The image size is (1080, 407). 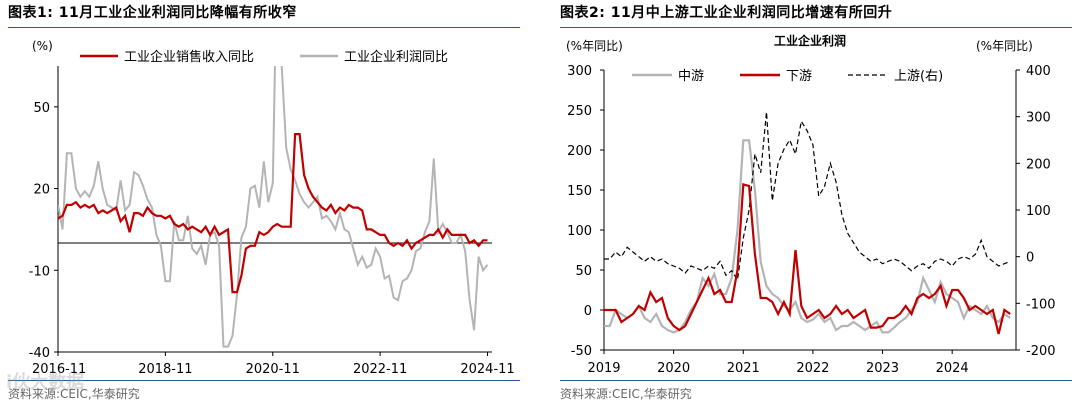 I want to click on right-legend-label-downstream: 下游, so click(x=799, y=76).